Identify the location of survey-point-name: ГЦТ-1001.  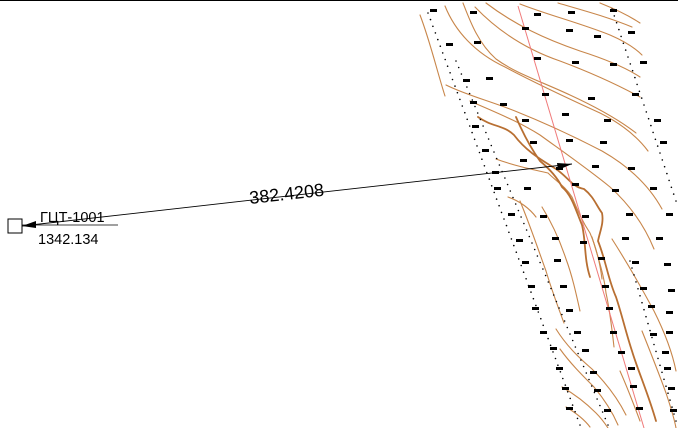
(72, 218).